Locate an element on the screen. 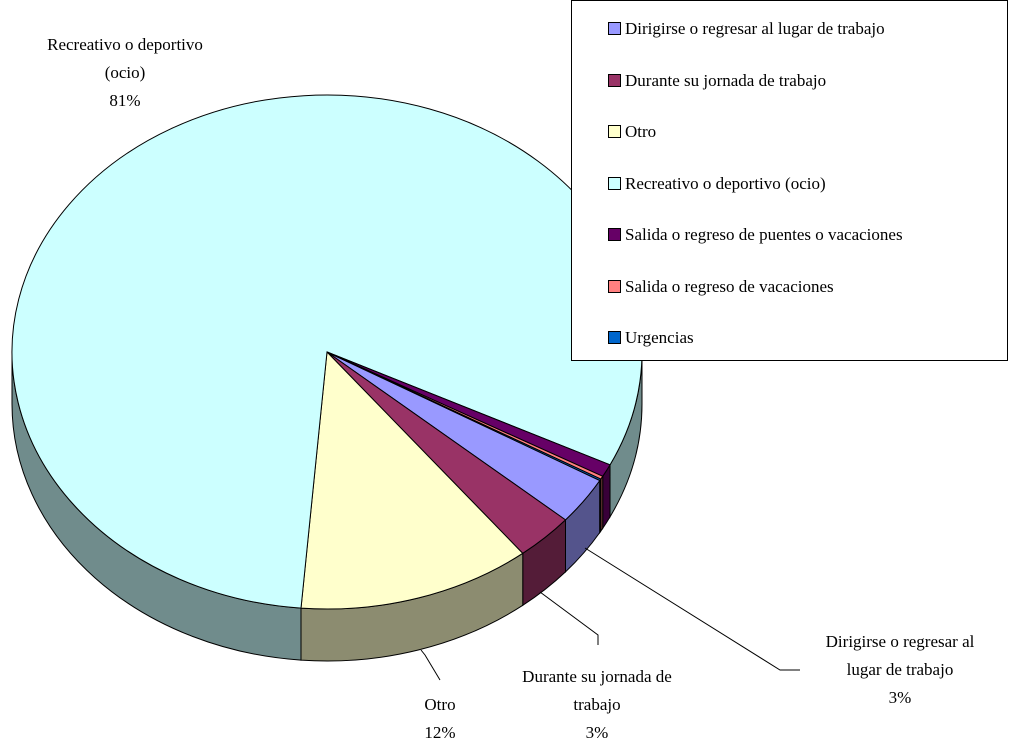 This screenshot has height=751, width=1013. data-label: Recreativo o deportivo (ocio) 81% is located at coordinates (125, 73).